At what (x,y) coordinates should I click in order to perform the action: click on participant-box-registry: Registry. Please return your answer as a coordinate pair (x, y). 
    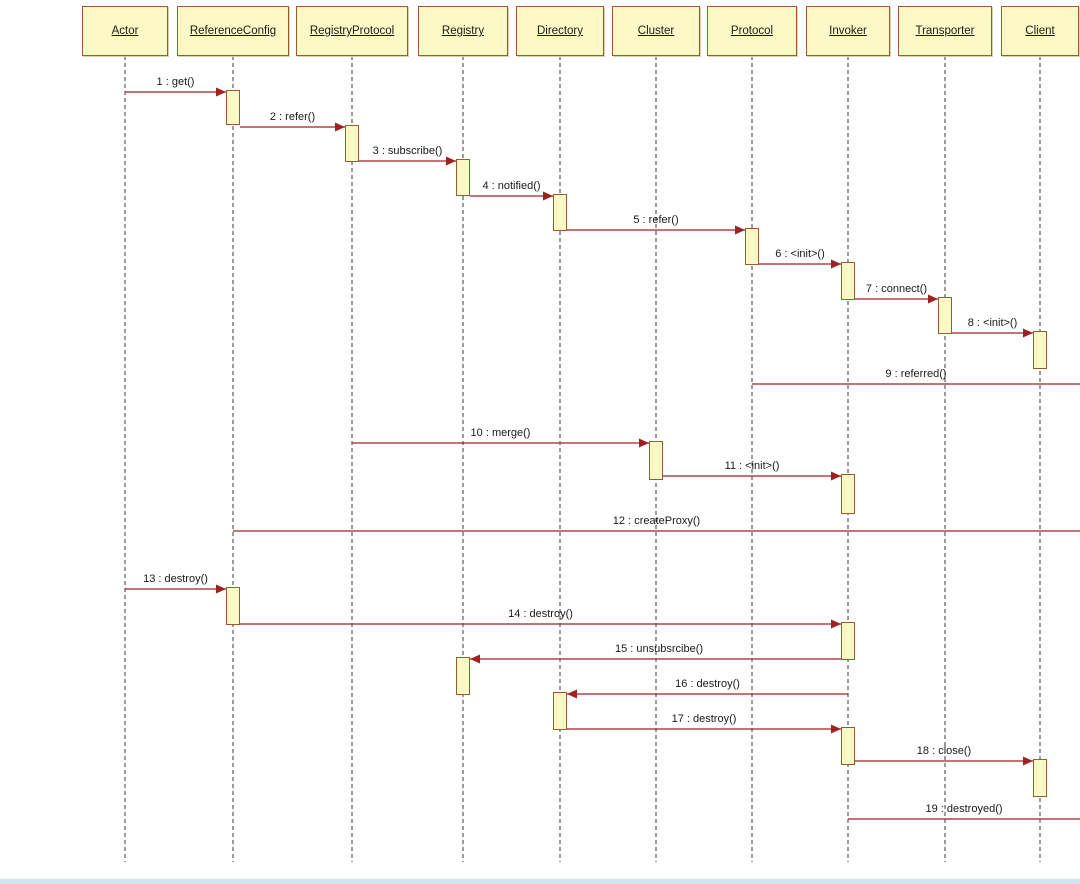
    Looking at the image, I should click on (463, 31).